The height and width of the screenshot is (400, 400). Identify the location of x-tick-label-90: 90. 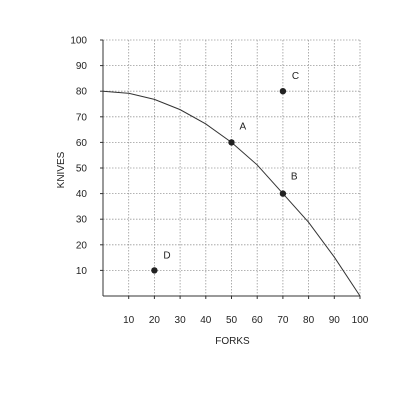
(335, 320).